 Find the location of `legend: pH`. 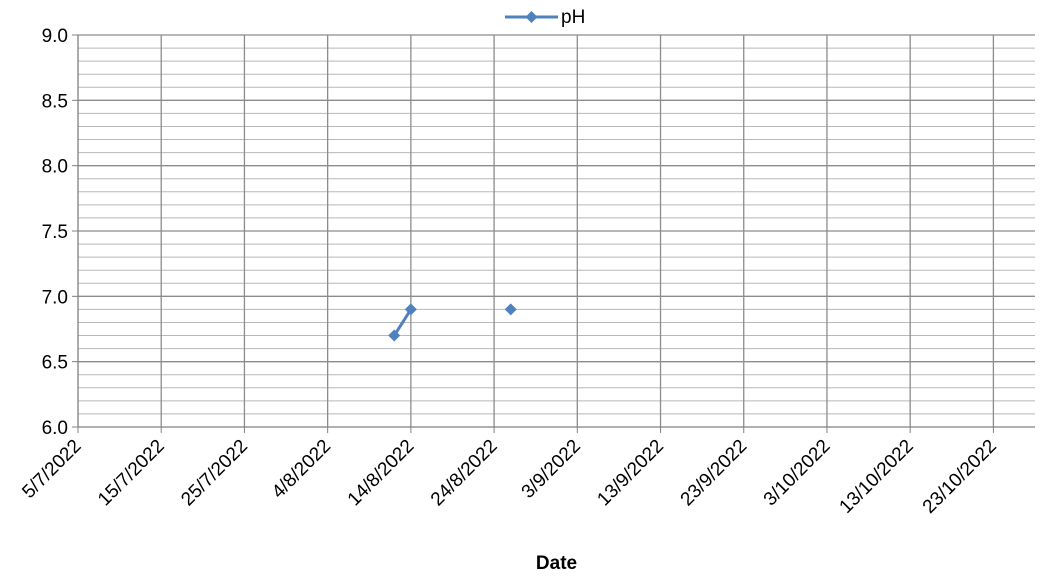

legend: pH is located at coordinates (545, 17).